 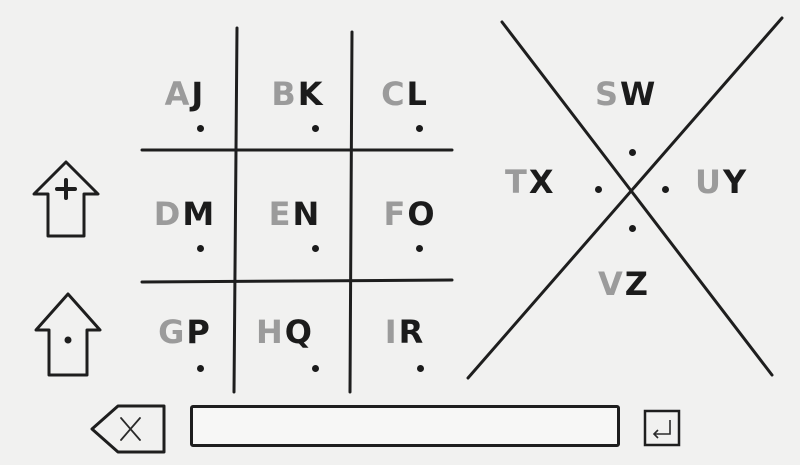 I want to click on key-letter-primary: K, so click(x=311, y=94).